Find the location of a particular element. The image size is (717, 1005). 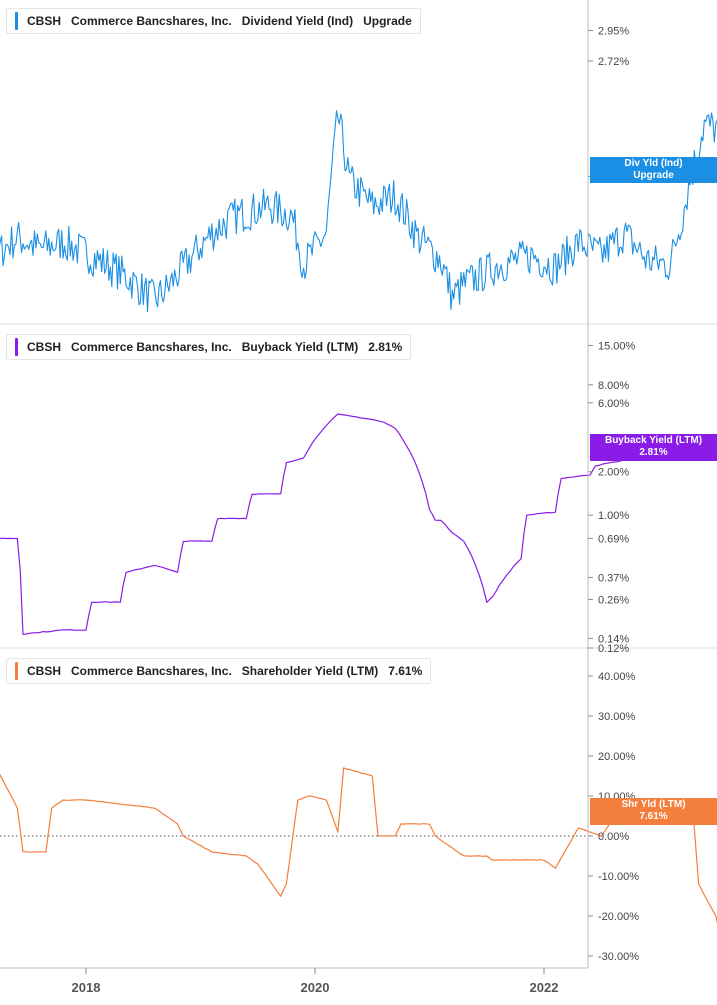

legend-metric: Dividend Yield (Ind) is located at coordinates (297, 21).